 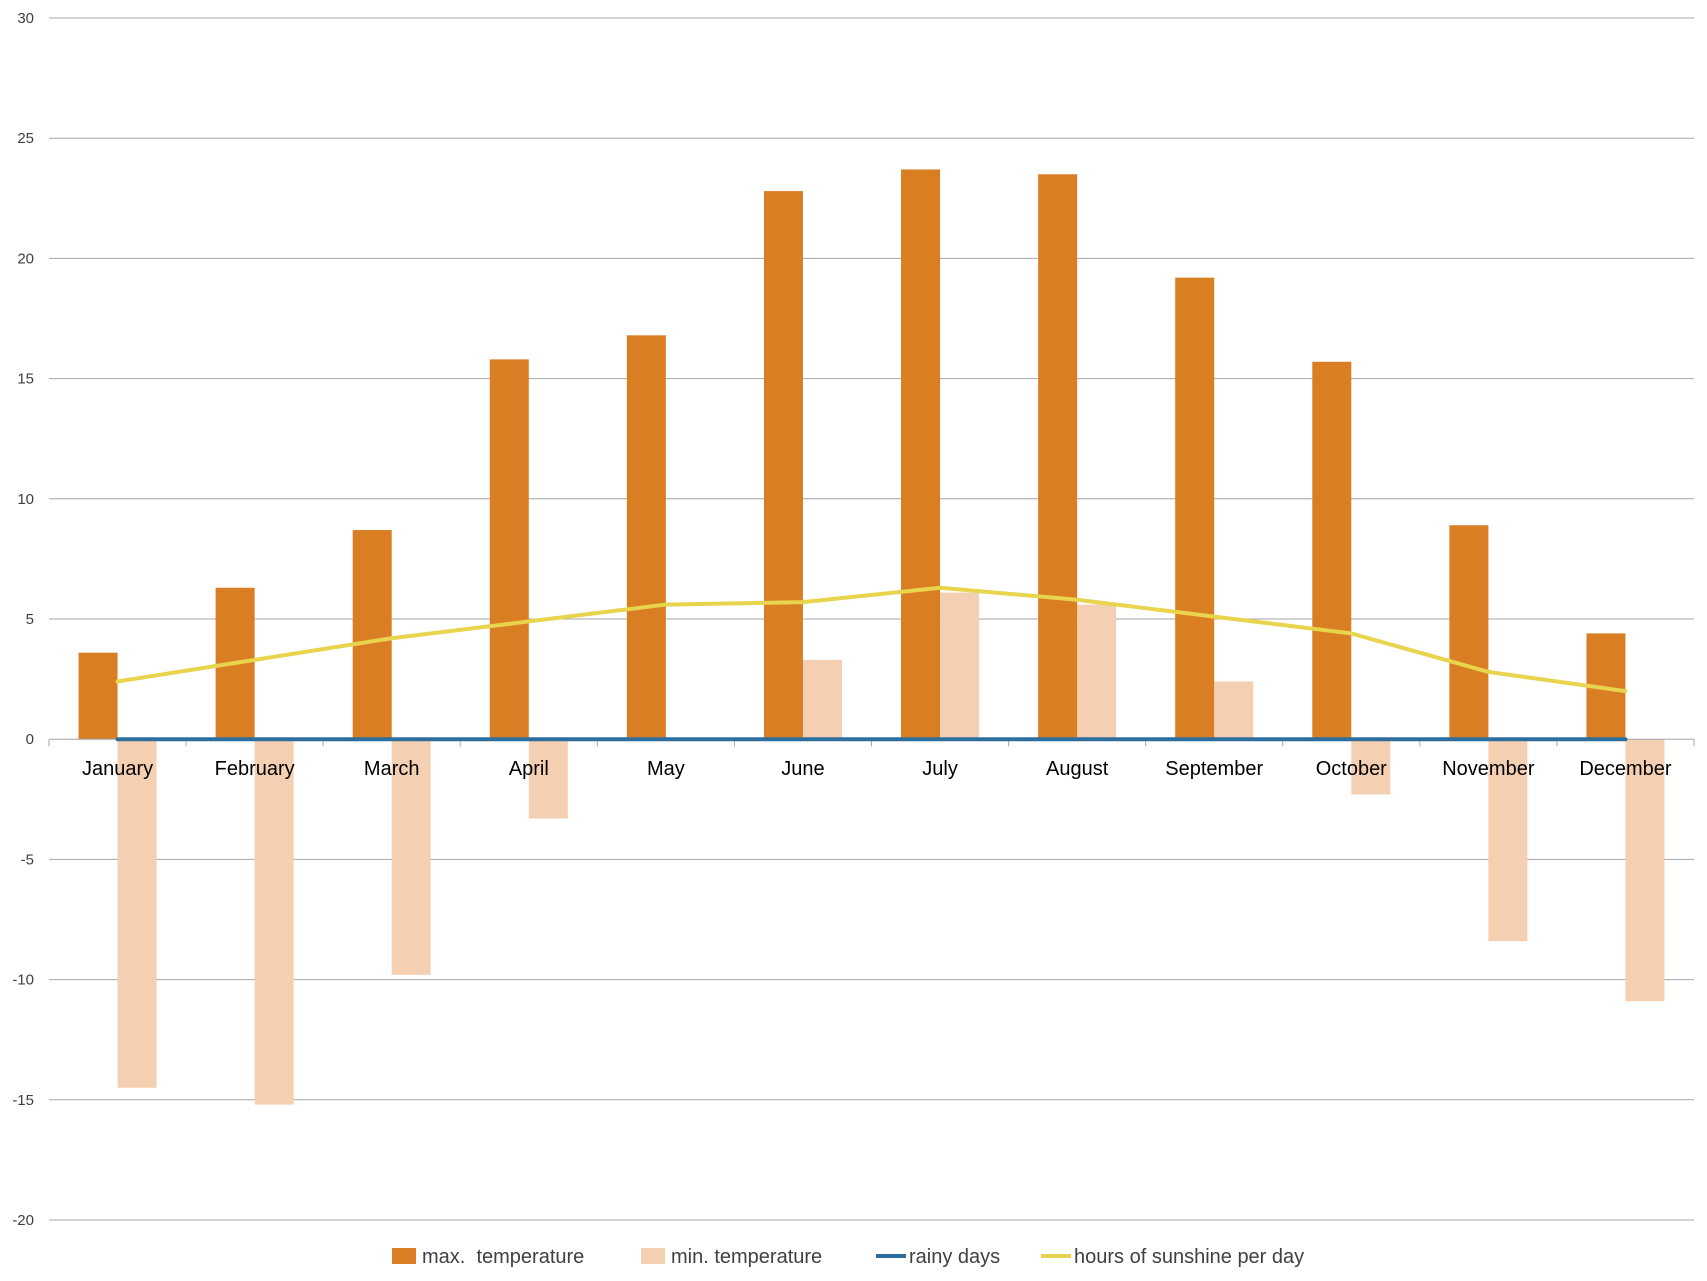 What do you see at coordinates (1351, 769) in the screenshot?
I see `x-category-label: October` at bounding box center [1351, 769].